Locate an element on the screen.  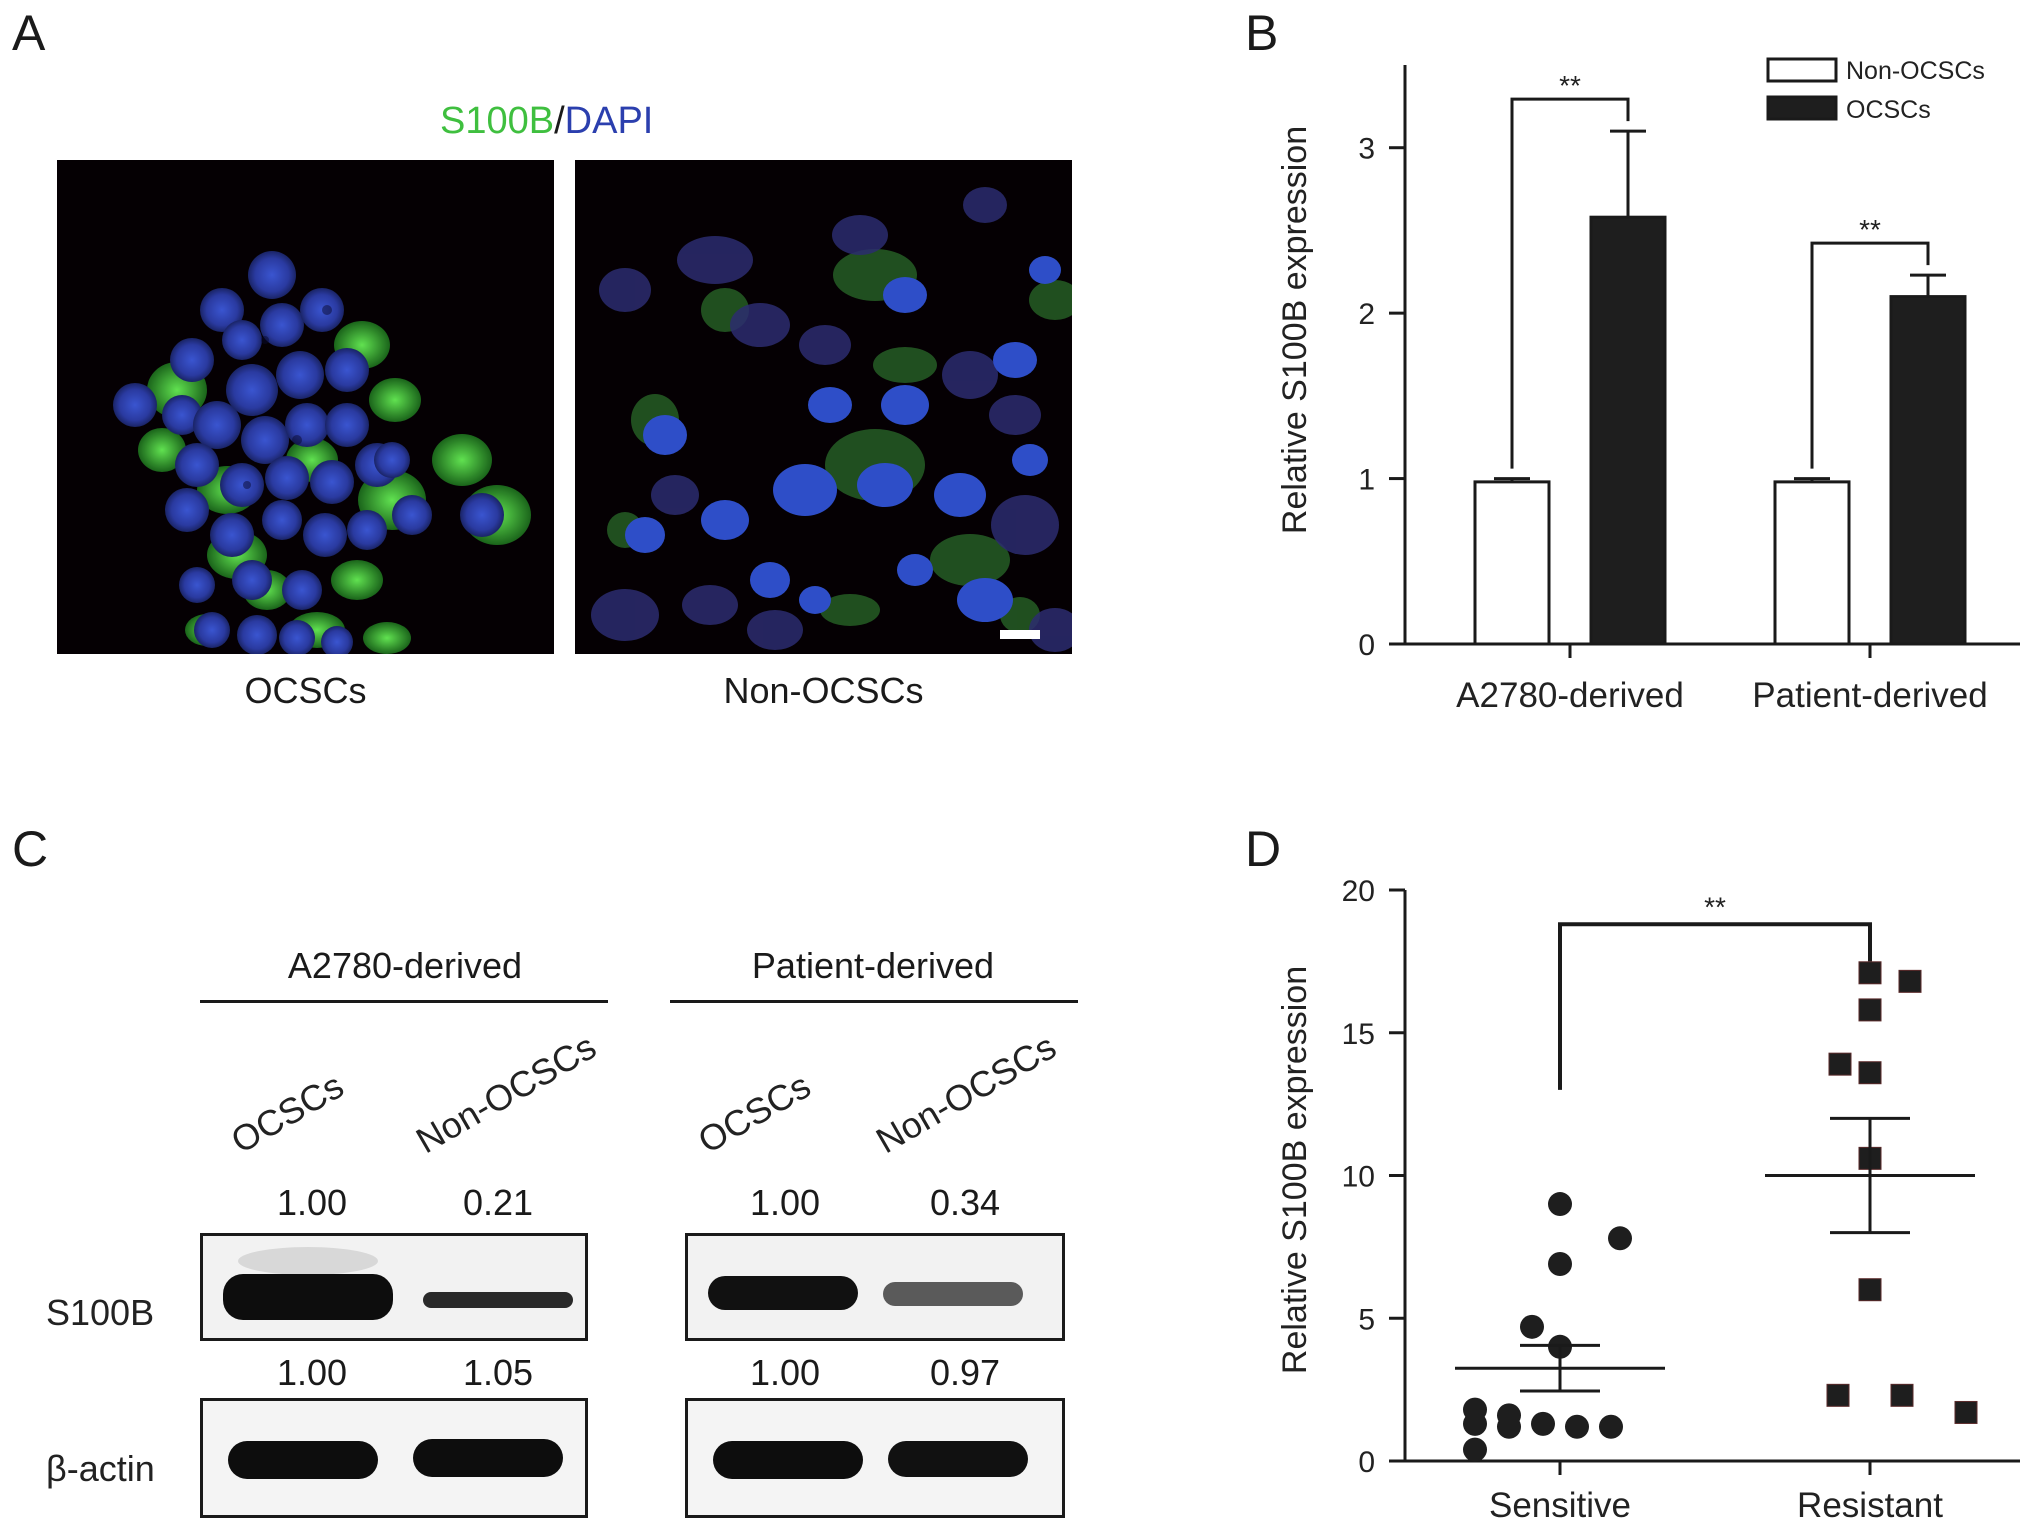
b-x-tick-label: A2780-derived is located at coordinates (1570, 695).